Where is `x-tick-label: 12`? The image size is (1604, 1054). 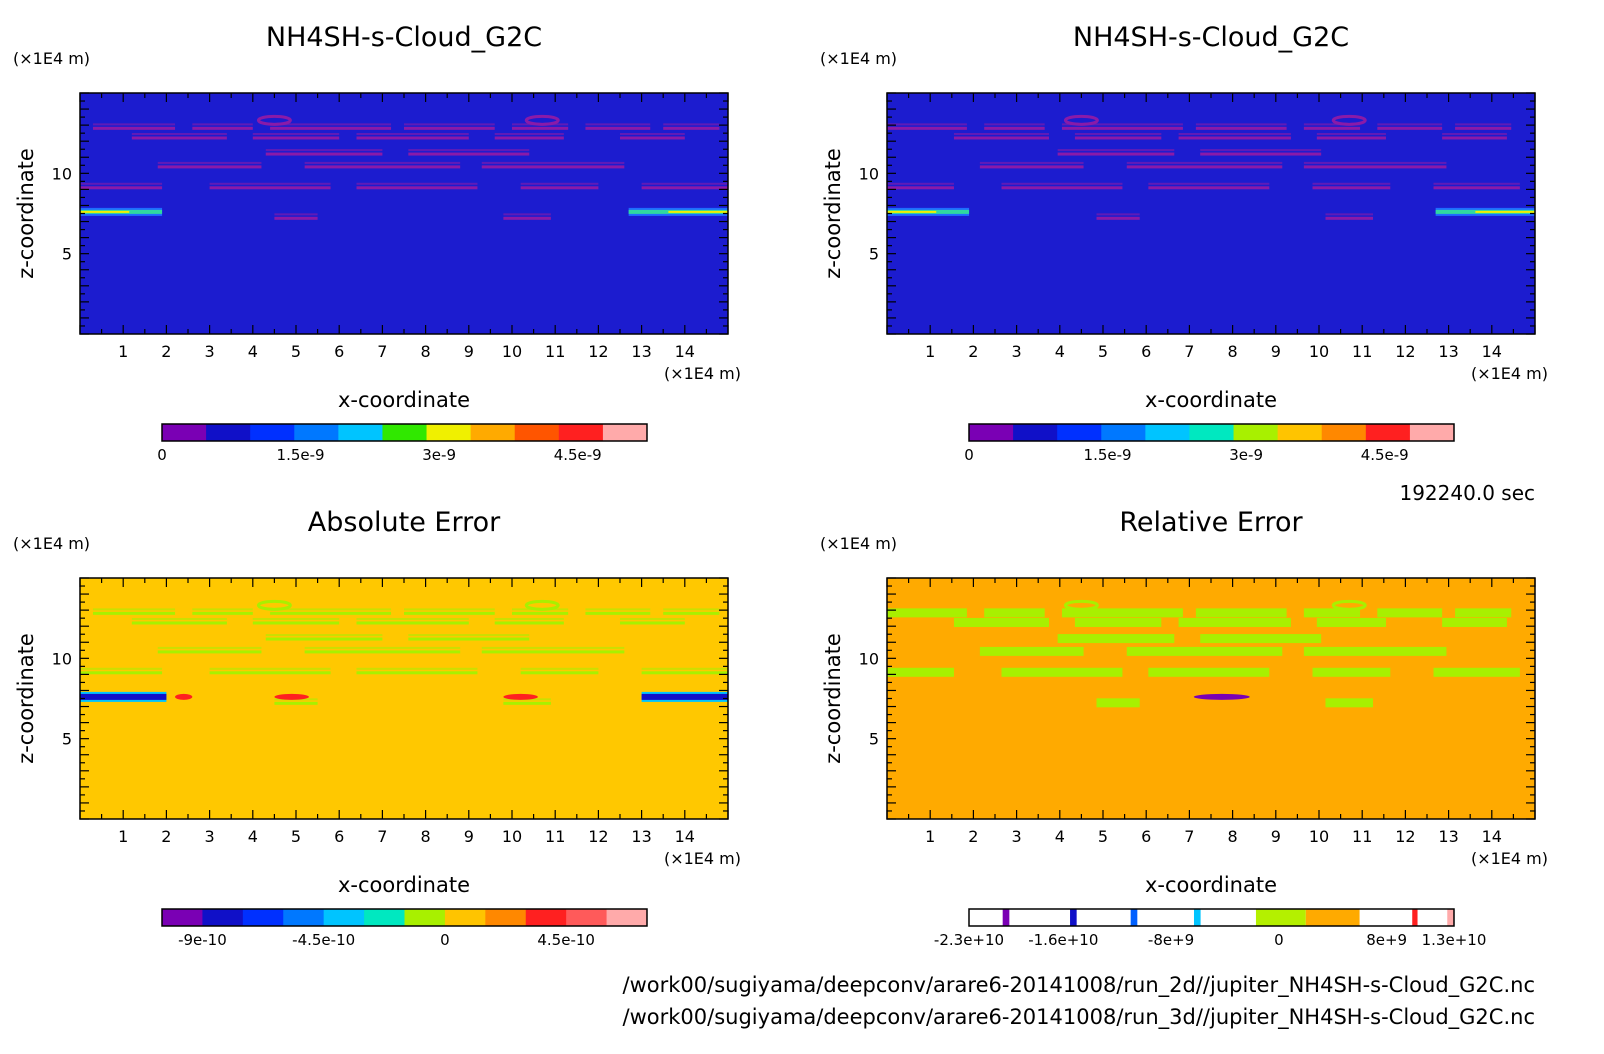 x-tick-label: 12 is located at coordinates (1405, 836).